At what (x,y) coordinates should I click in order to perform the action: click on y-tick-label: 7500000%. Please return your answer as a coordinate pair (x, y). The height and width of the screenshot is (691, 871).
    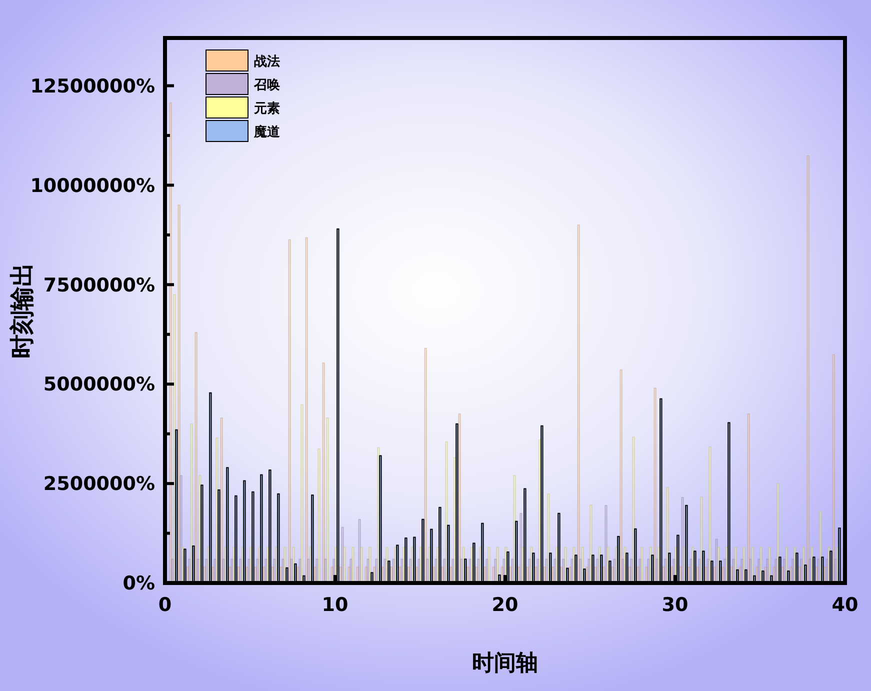
    Looking at the image, I should click on (99, 285).